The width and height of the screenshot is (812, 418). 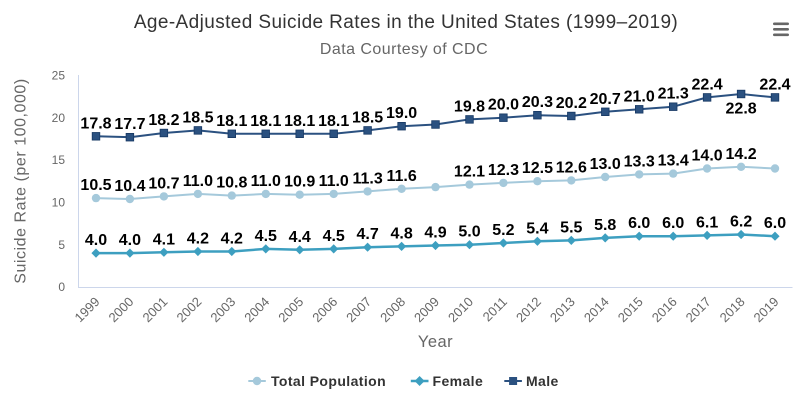 I want to click on svg-text: Year, so click(x=435, y=342).